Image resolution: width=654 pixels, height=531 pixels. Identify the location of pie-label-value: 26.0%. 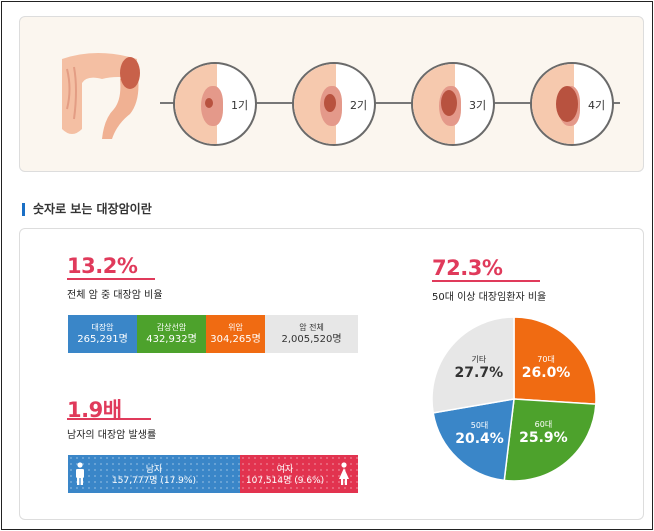
(546, 372).